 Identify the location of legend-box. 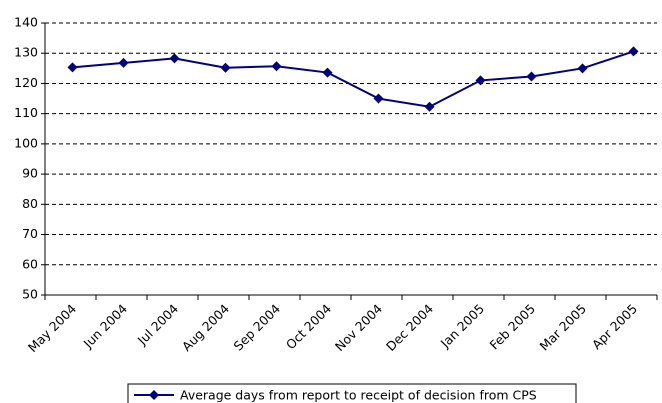
(352, 393).